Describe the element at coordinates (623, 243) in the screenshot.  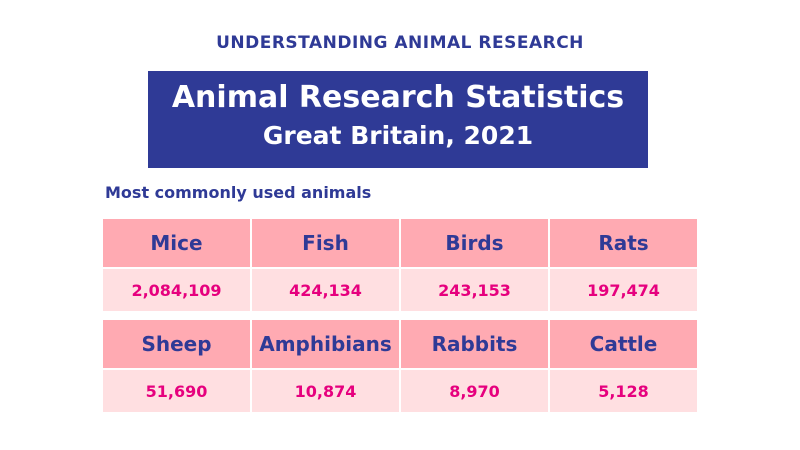
I see `animal-name: Rats` at that location.